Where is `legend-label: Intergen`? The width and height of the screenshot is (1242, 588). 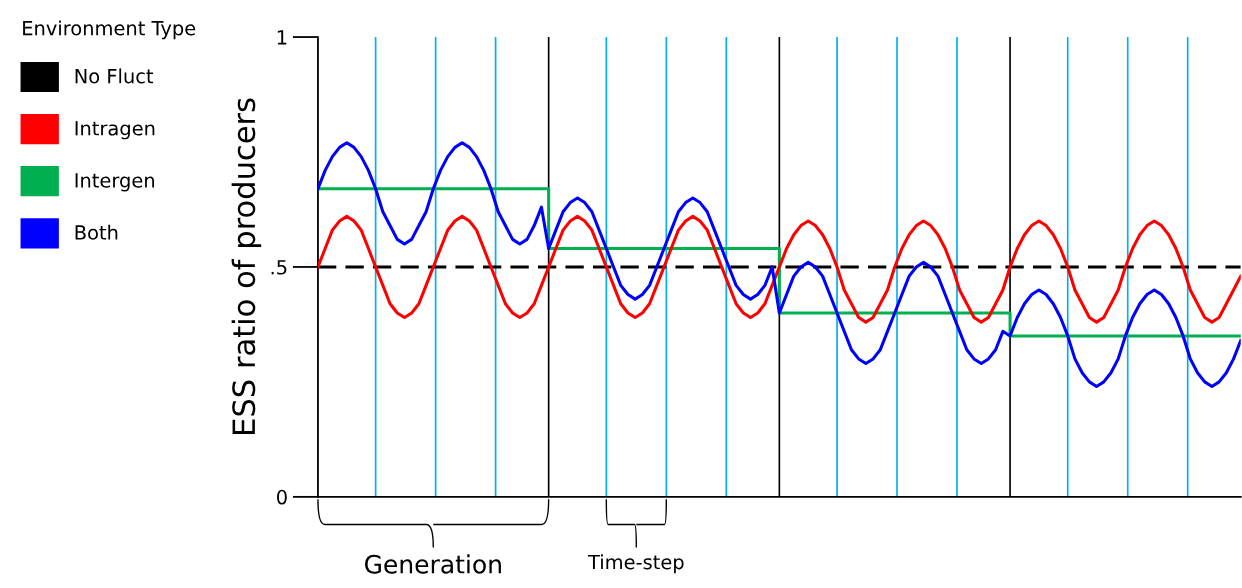
legend-label: Intergen is located at coordinates (114, 182).